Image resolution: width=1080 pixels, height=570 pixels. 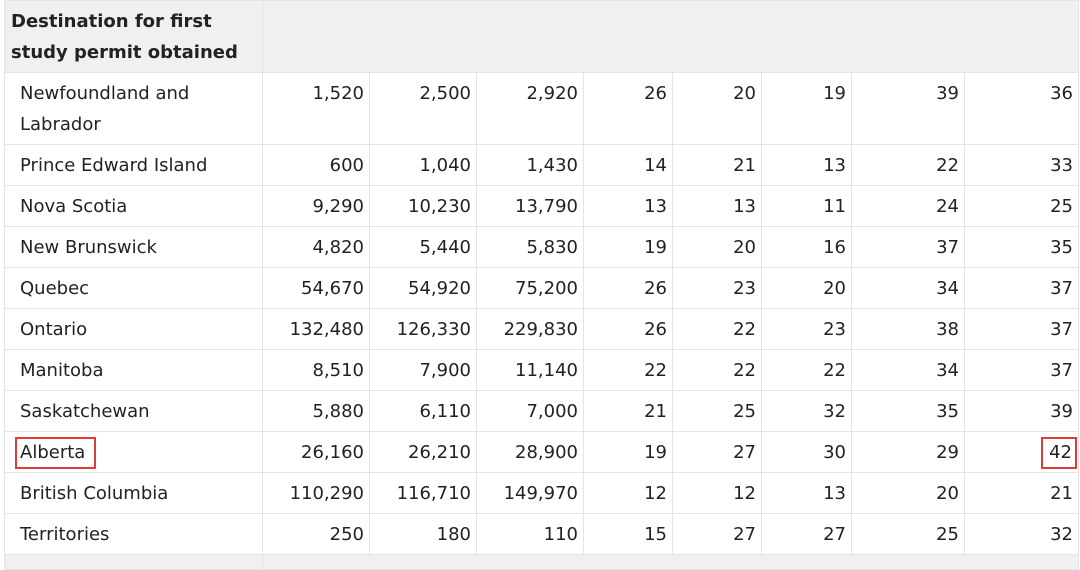 What do you see at coordinates (530, 534) in the screenshot?
I see `table-cell: 110` at bounding box center [530, 534].